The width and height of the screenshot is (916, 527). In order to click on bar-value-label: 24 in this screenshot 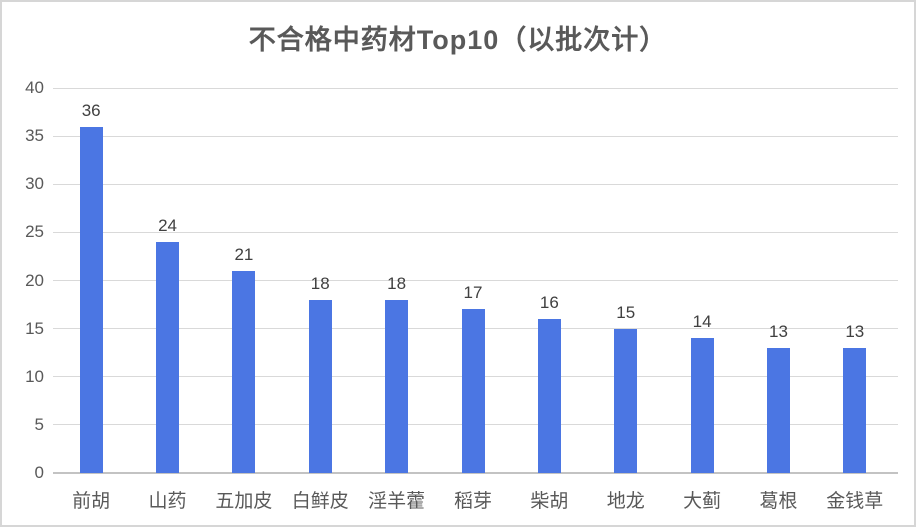, I will do `click(167, 225)`.